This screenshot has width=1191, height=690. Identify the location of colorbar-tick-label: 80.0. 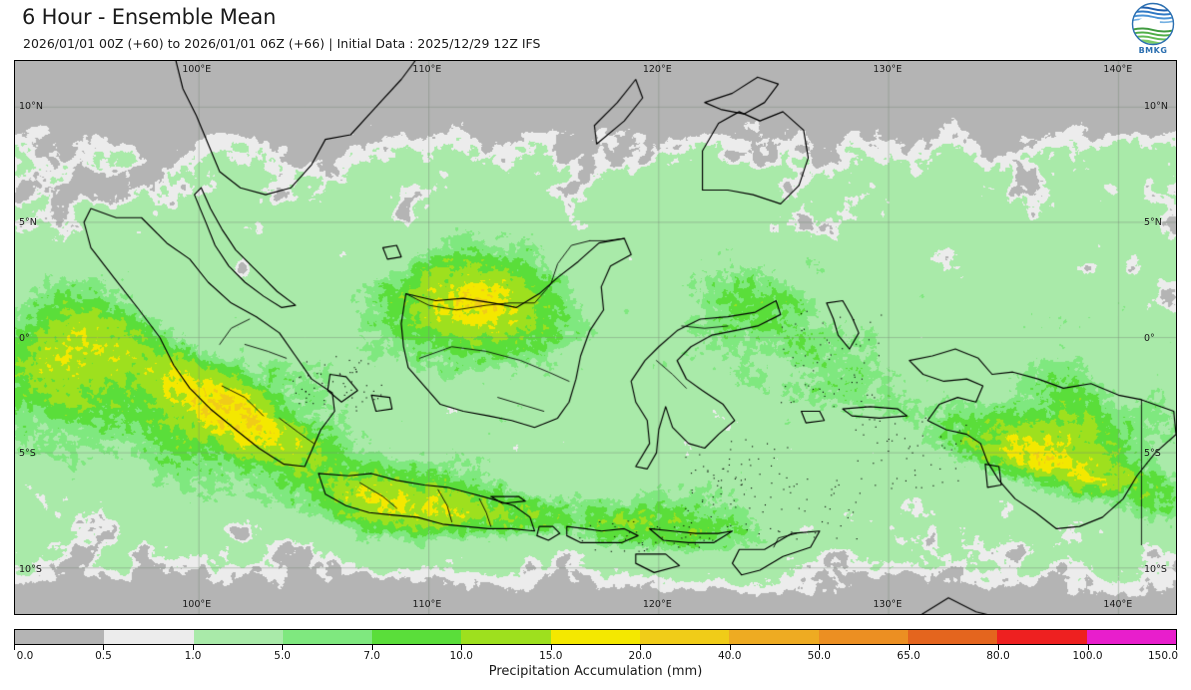
(998, 656).